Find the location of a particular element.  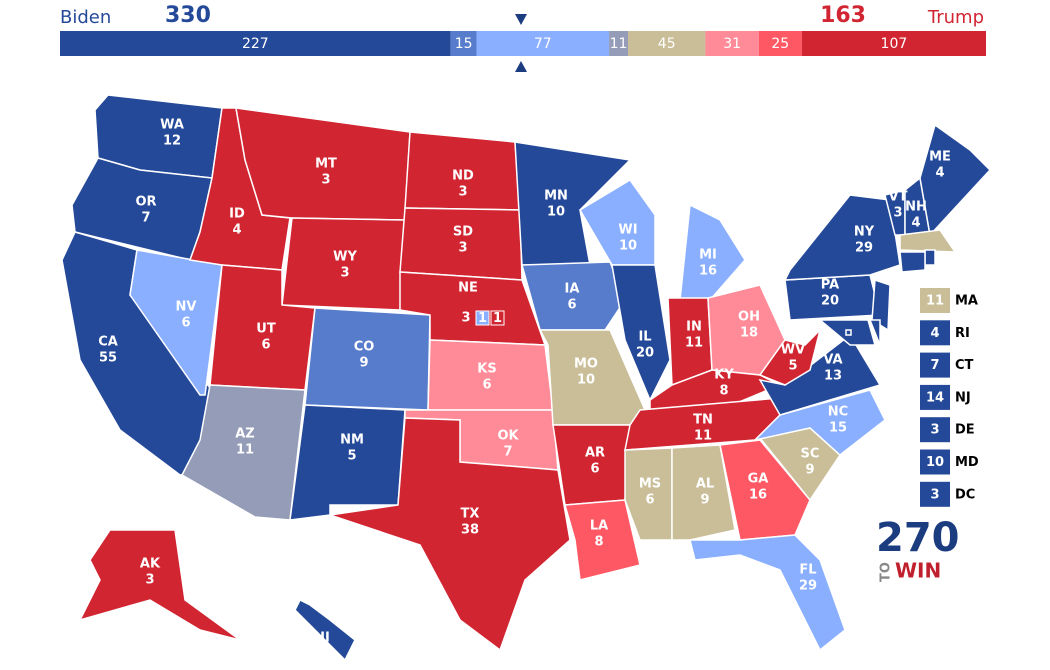

small-state-abbr: DC is located at coordinates (965, 494).